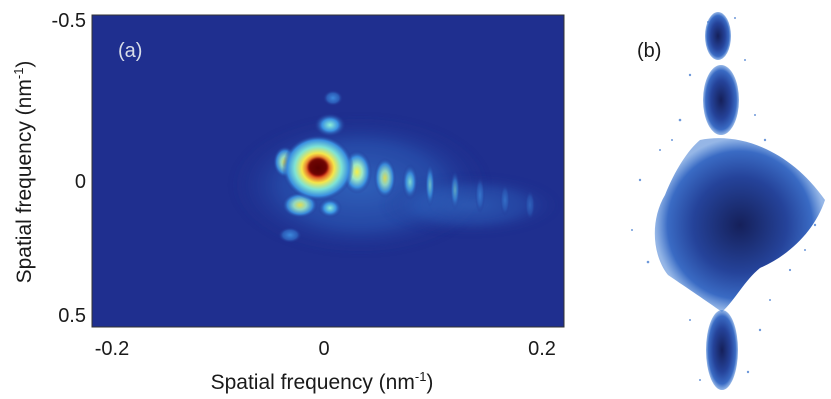 Image resolution: width=831 pixels, height=399 pixels. Describe the element at coordinates (323, 349) in the screenshot. I see `x-tick-label: 0` at that location.